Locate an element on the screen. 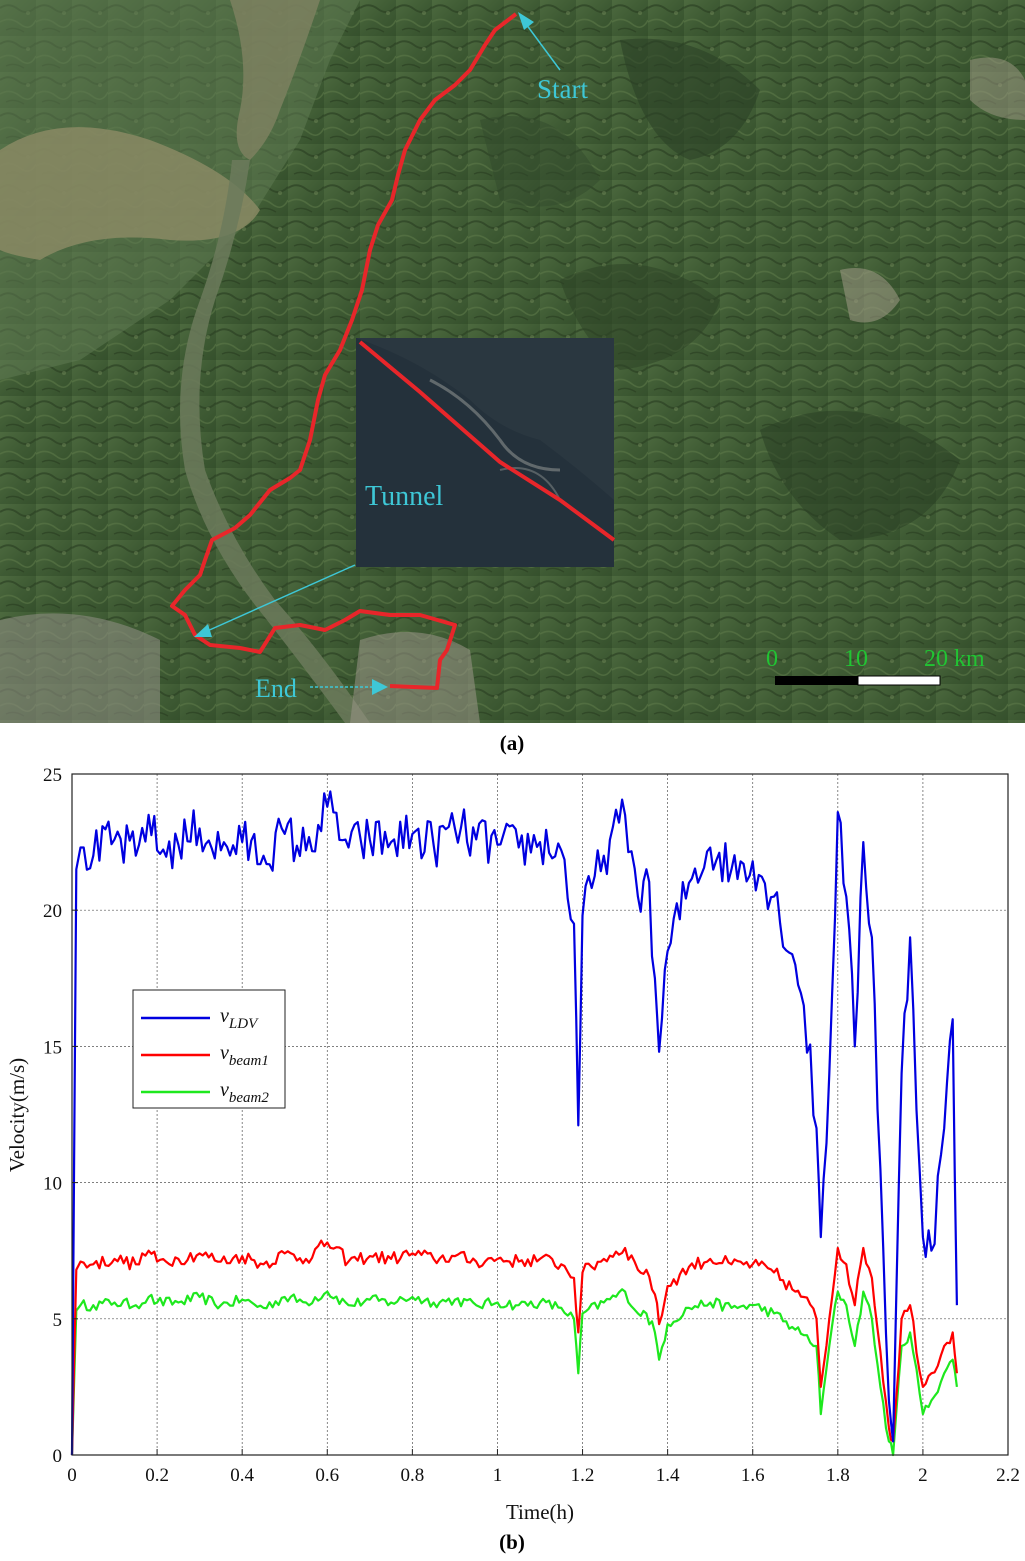  scale-tick-10: 10 is located at coordinates (856, 659).